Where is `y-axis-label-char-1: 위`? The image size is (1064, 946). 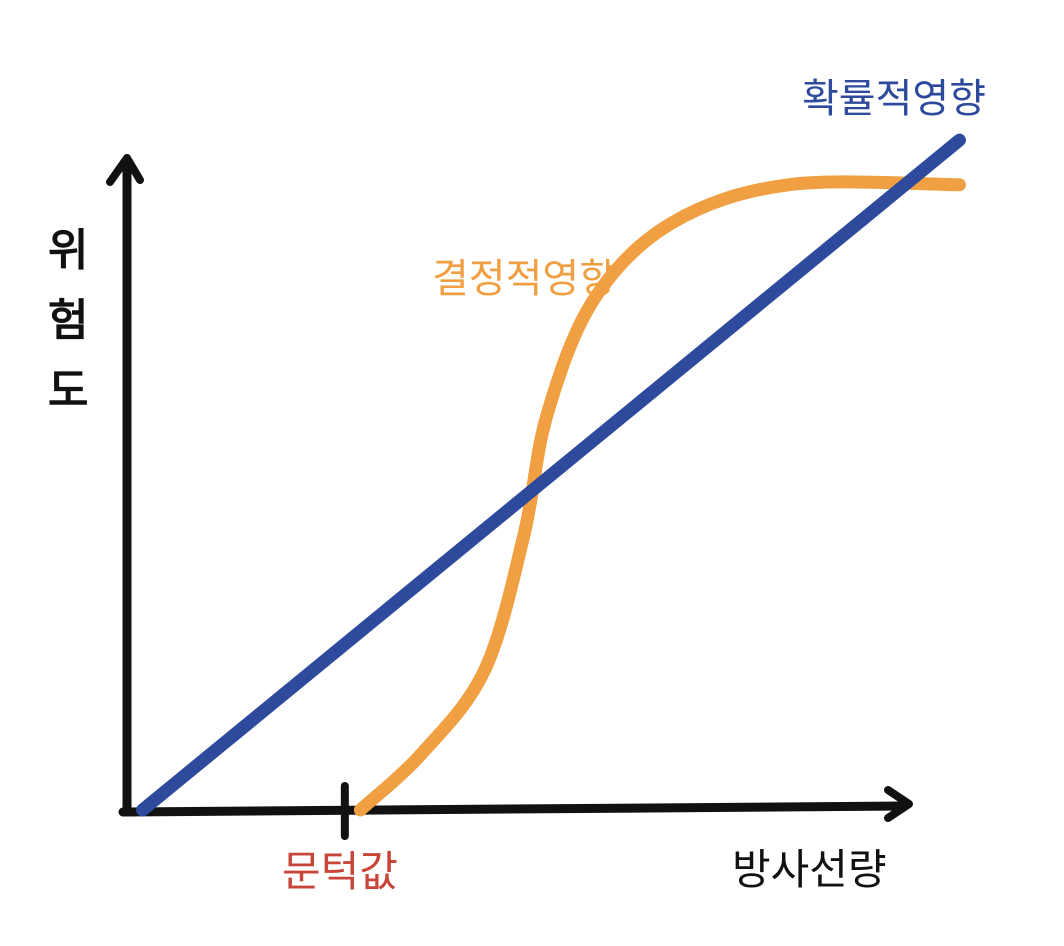 y-axis-label-char-1: 위 is located at coordinates (68, 250).